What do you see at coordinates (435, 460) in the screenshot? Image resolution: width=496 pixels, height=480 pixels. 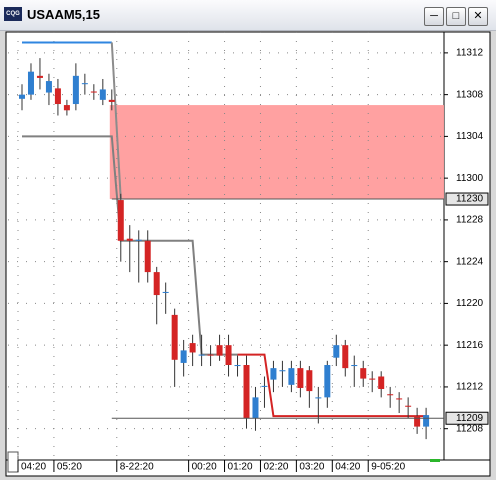 I see `status-indicator` at bounding box center [435, 460].